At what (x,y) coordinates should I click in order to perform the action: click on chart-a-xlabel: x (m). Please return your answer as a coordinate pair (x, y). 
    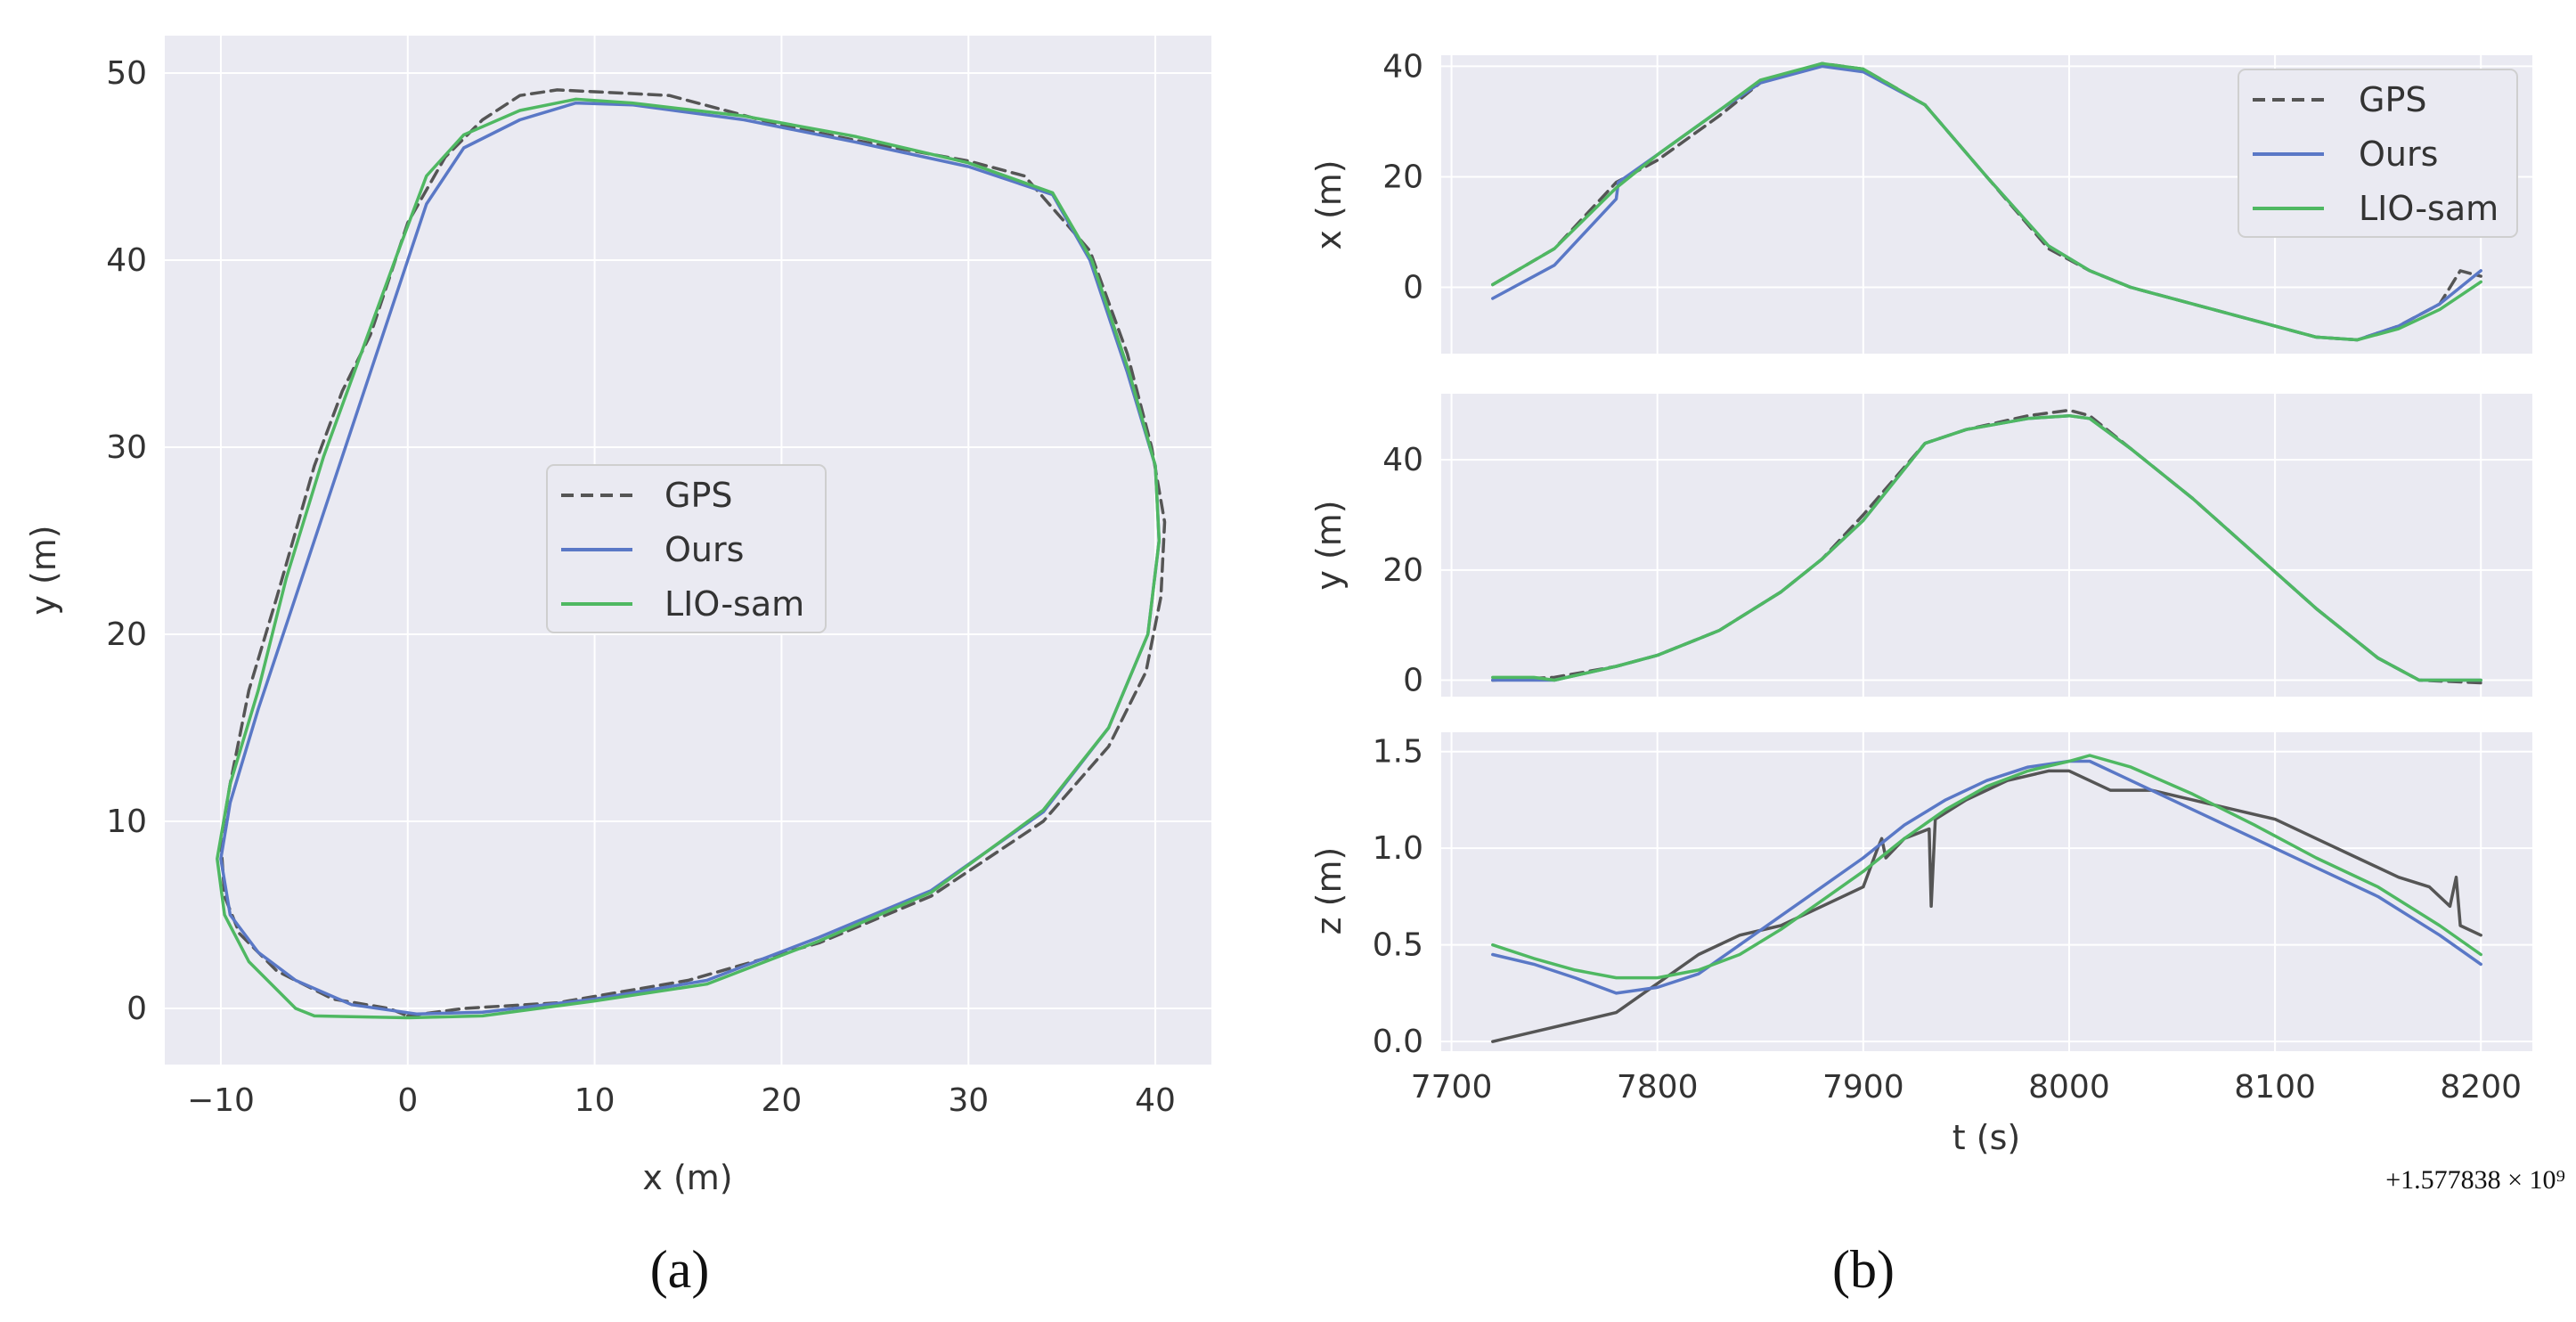
    Looking at the image, I should click on (687, 1178).